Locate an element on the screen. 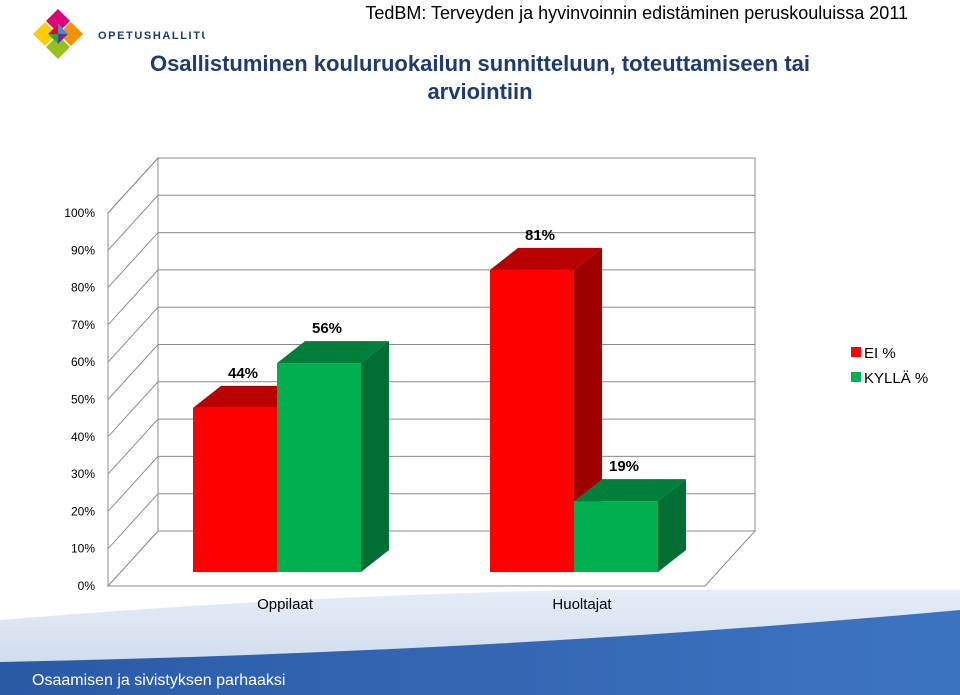  y-tick-label: 80% is located at coordinates (83, 288).